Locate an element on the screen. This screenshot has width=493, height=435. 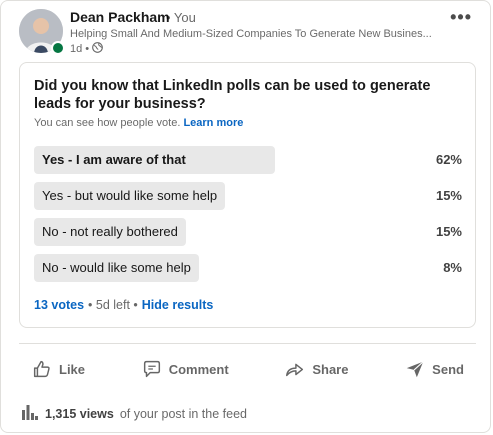
poll-option: Yes - I am aware of that 62% is located at coordinates (248, 160).